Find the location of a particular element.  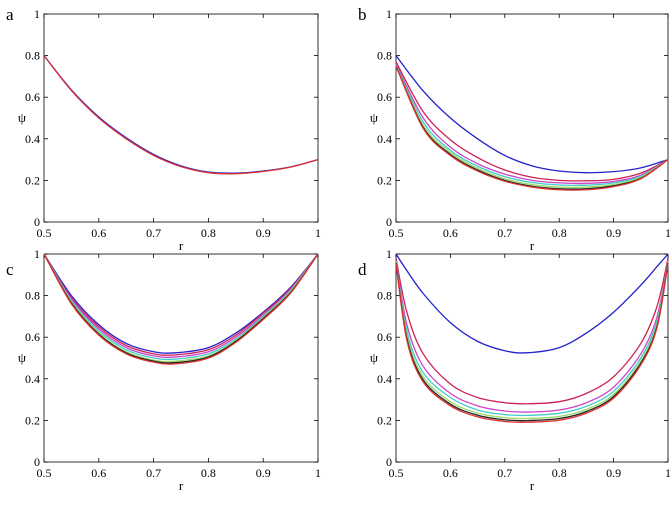

panel-label: c is located at coordinates (10, 269).